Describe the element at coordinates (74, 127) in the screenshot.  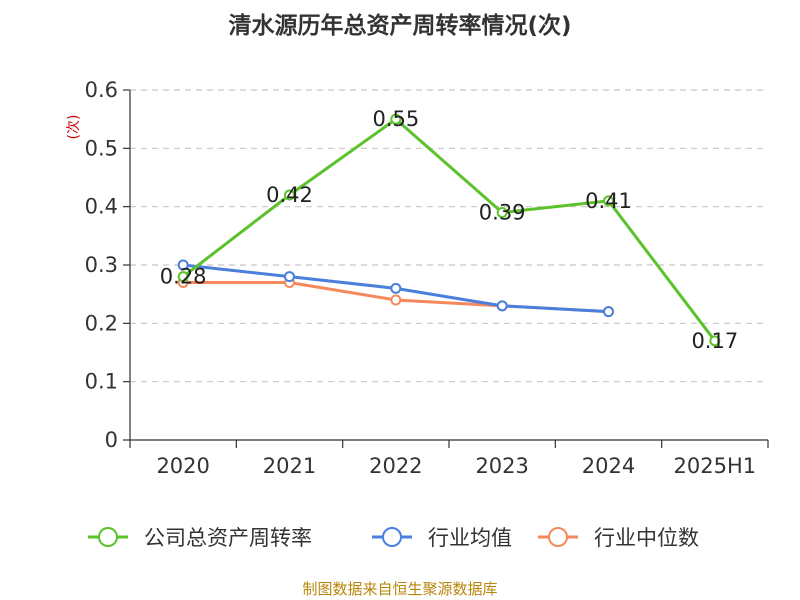
I see `y-axis-unit: (次)` at that location.